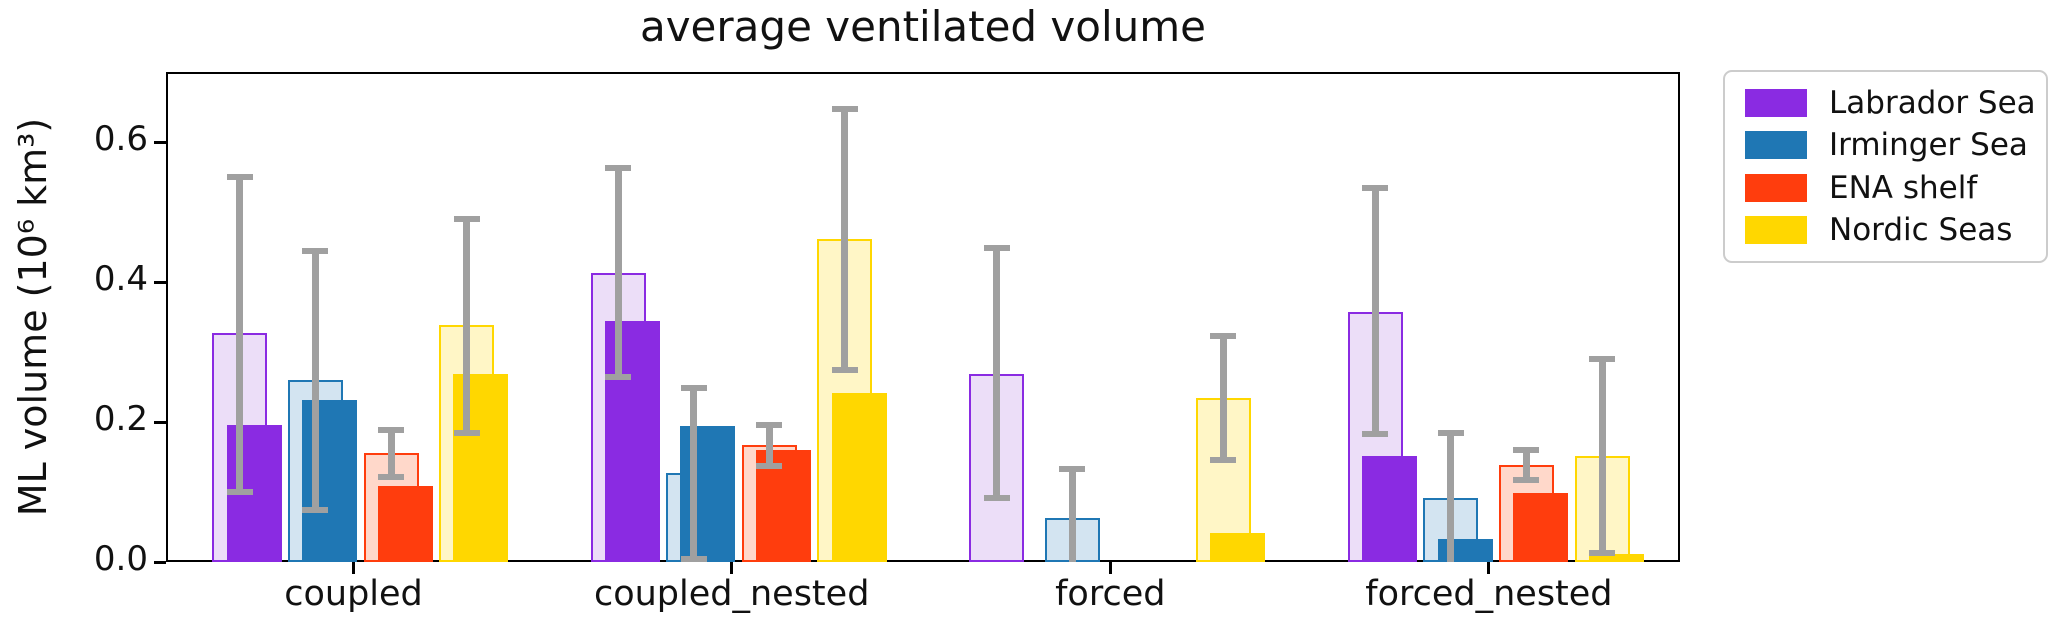  Describe the element at coordinates (1489, 594) in the screenshot. I see `x-tick-label: forced_nested` at that location.